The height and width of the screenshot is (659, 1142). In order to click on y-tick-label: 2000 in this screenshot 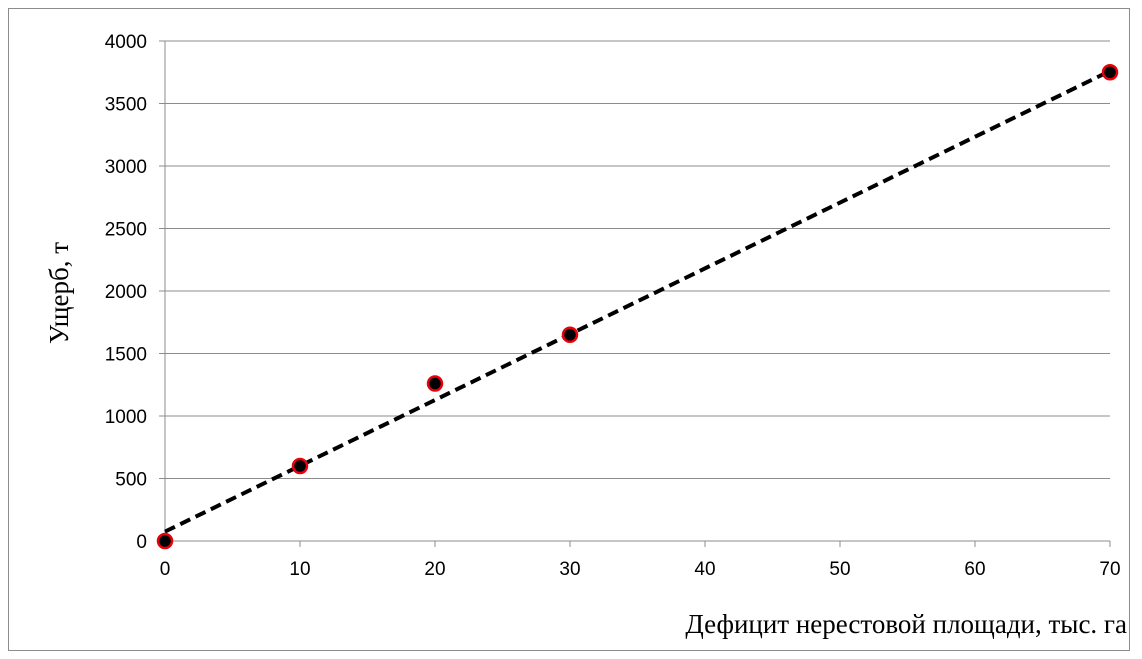, I will do `click(126, 292)`.